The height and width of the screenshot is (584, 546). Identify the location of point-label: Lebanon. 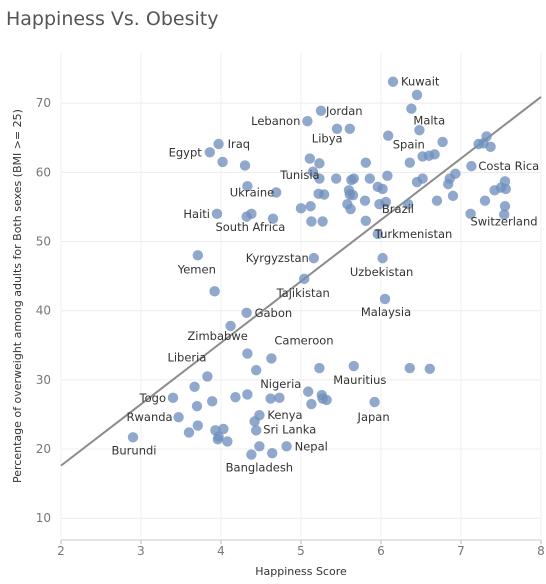
(275, 121).